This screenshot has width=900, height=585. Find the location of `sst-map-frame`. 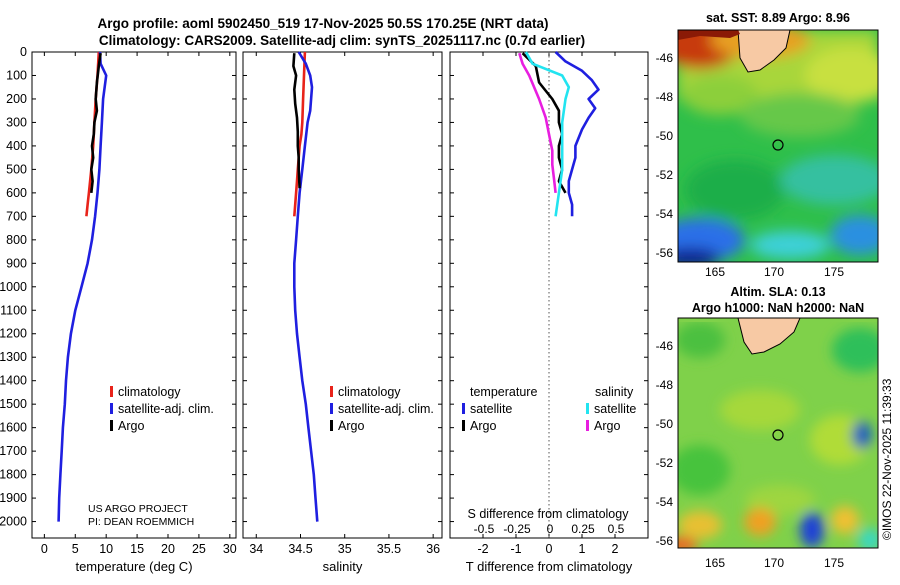

sst-map-frame is located at coordinates (778, 146).